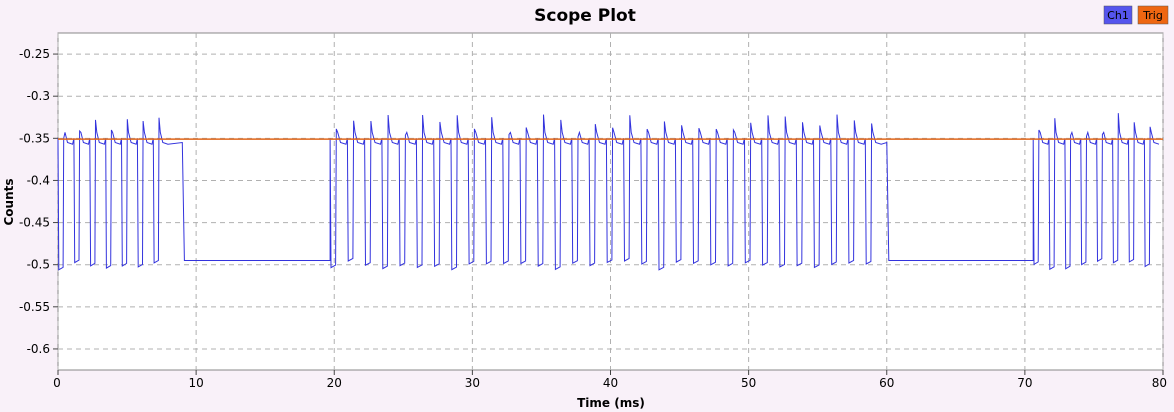  Describe the element at coordinates (1024, 383) in the screenshot. I see `x-tick-label: 70` at that location.